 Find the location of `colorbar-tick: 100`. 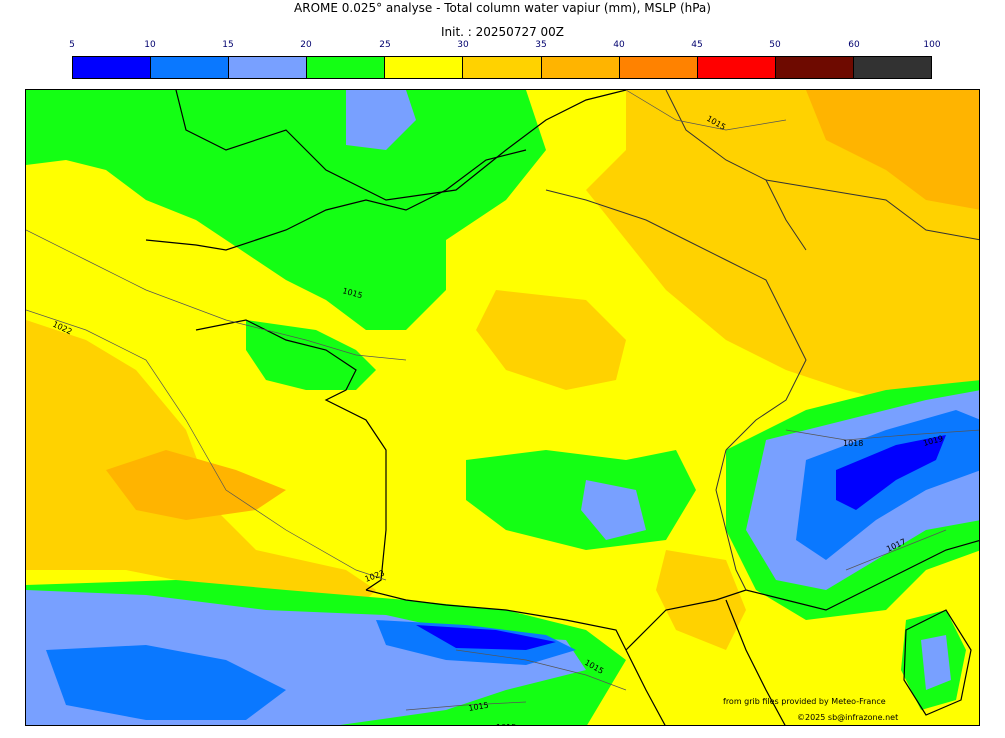

colorbar-tick: 100 is located at coordinates (932, 45).